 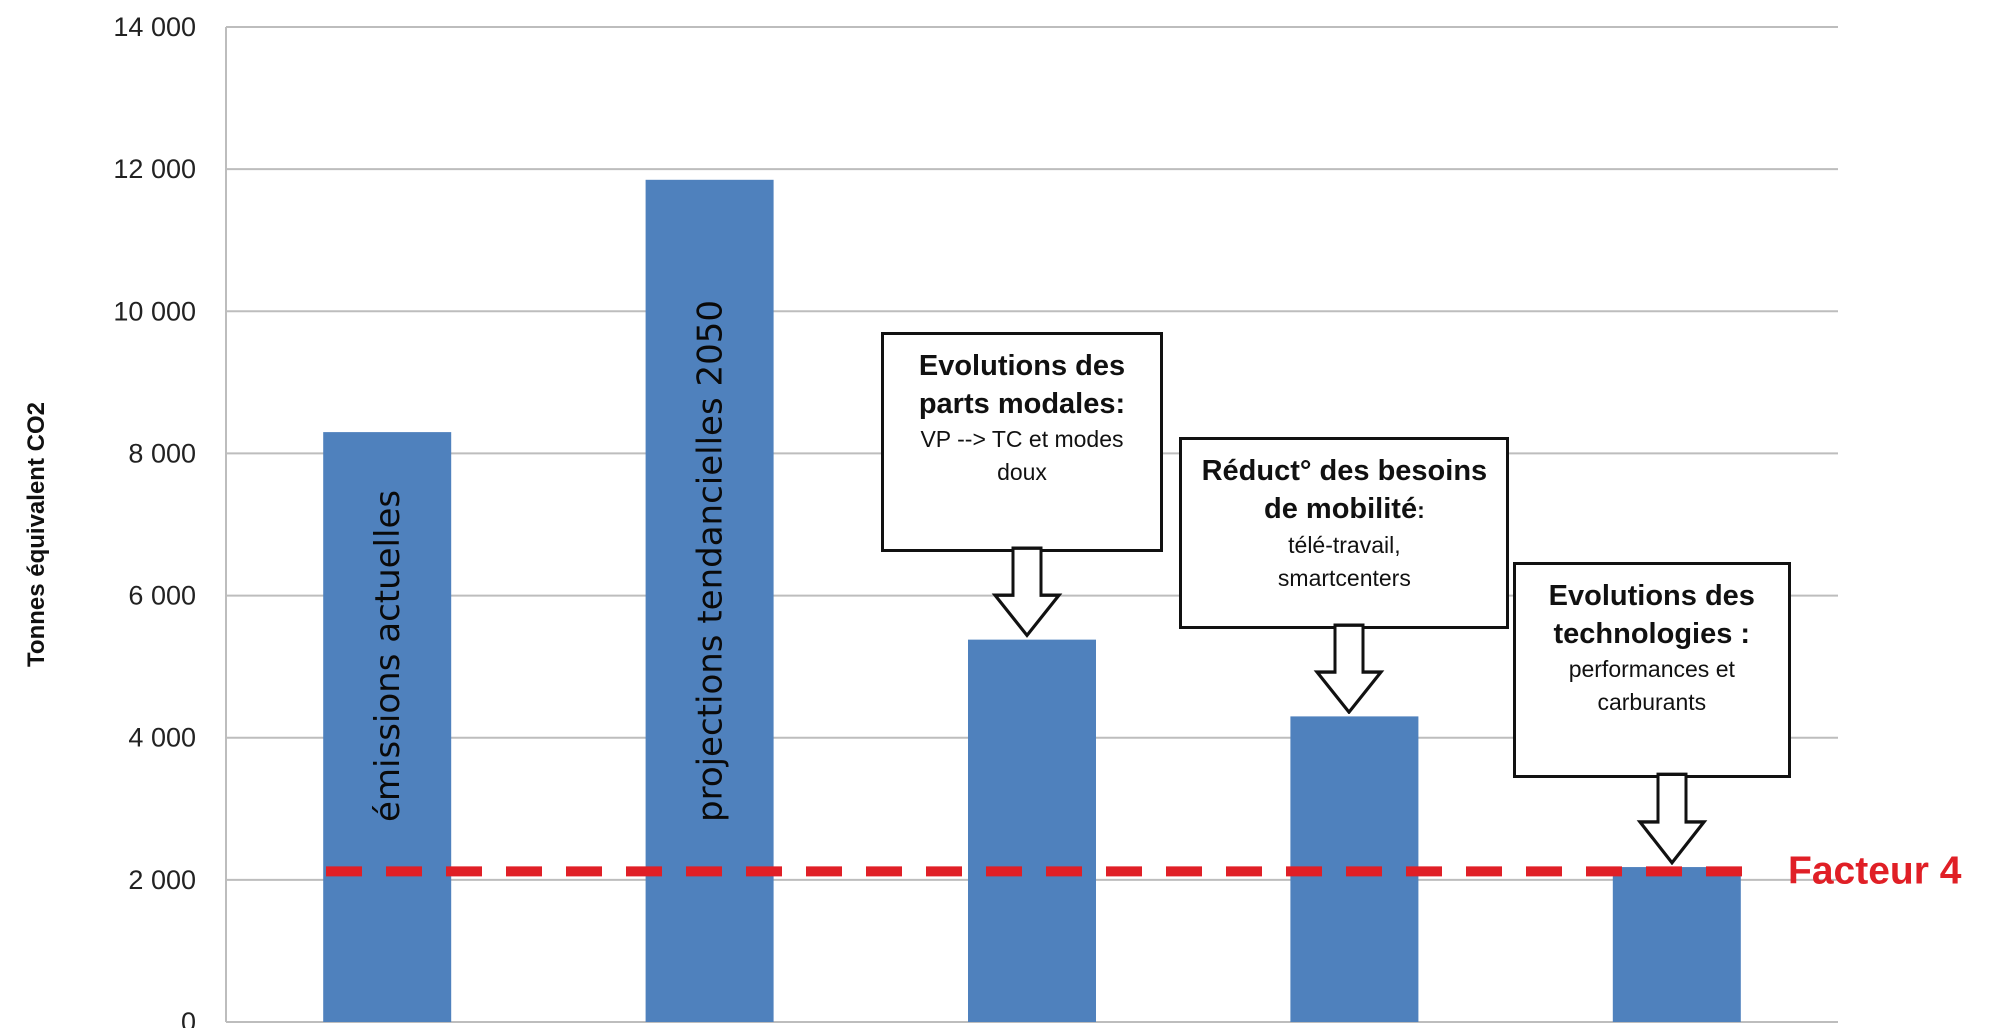 I want to click on callout-technology-detail: performances et carburants, so click(x=1651, y=685).